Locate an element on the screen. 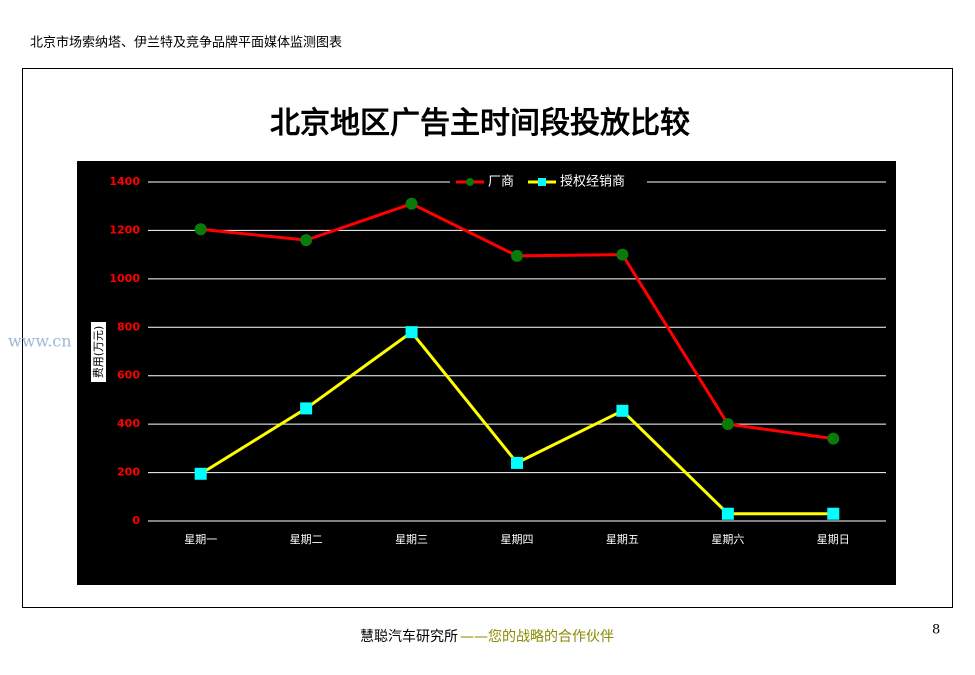 This screenshot has width=975, height=675. y-tick-label: 1400 is located at coordinates (124, 181).